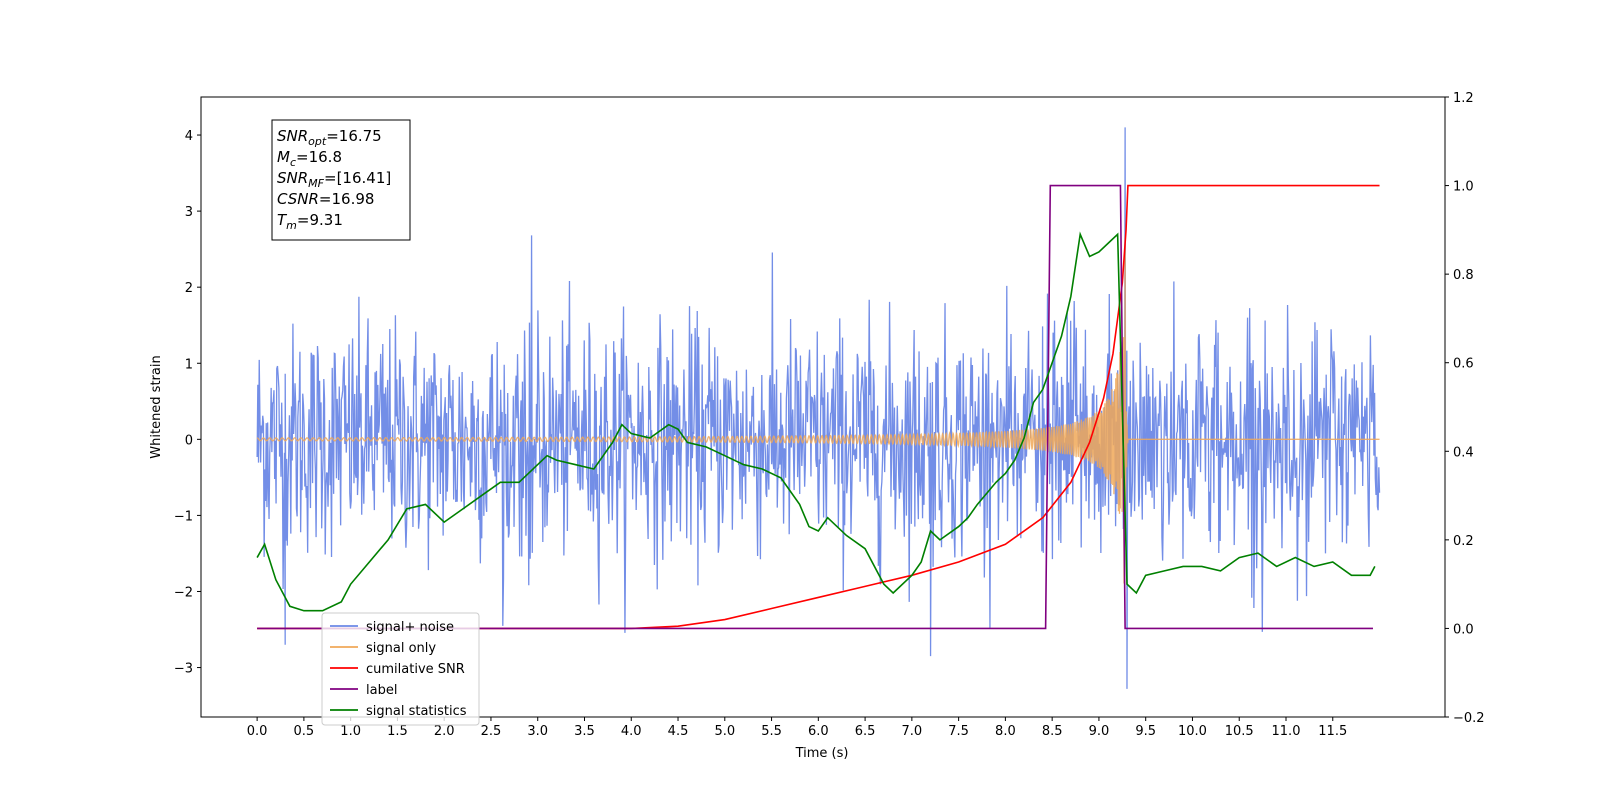 Image resolution: width=1600 pixels, height=804 pixels. What do you see at coordinates (189, 288) in the screenshot?
I see `y-tick-label: 2` at bounding box center [189, 288].